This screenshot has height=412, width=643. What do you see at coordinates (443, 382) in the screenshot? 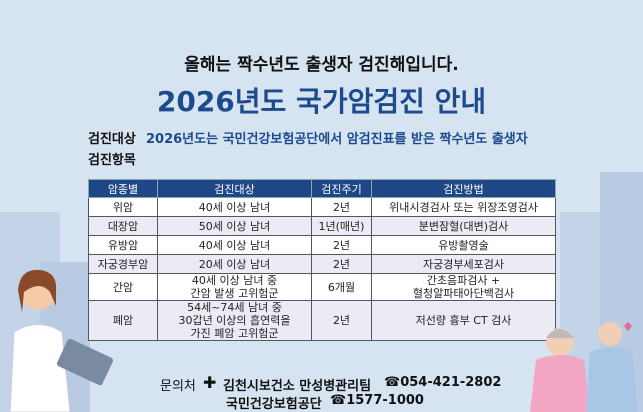
I see `contact-phone-1: ☎054-421-2802` at bounding box center [443, 382].